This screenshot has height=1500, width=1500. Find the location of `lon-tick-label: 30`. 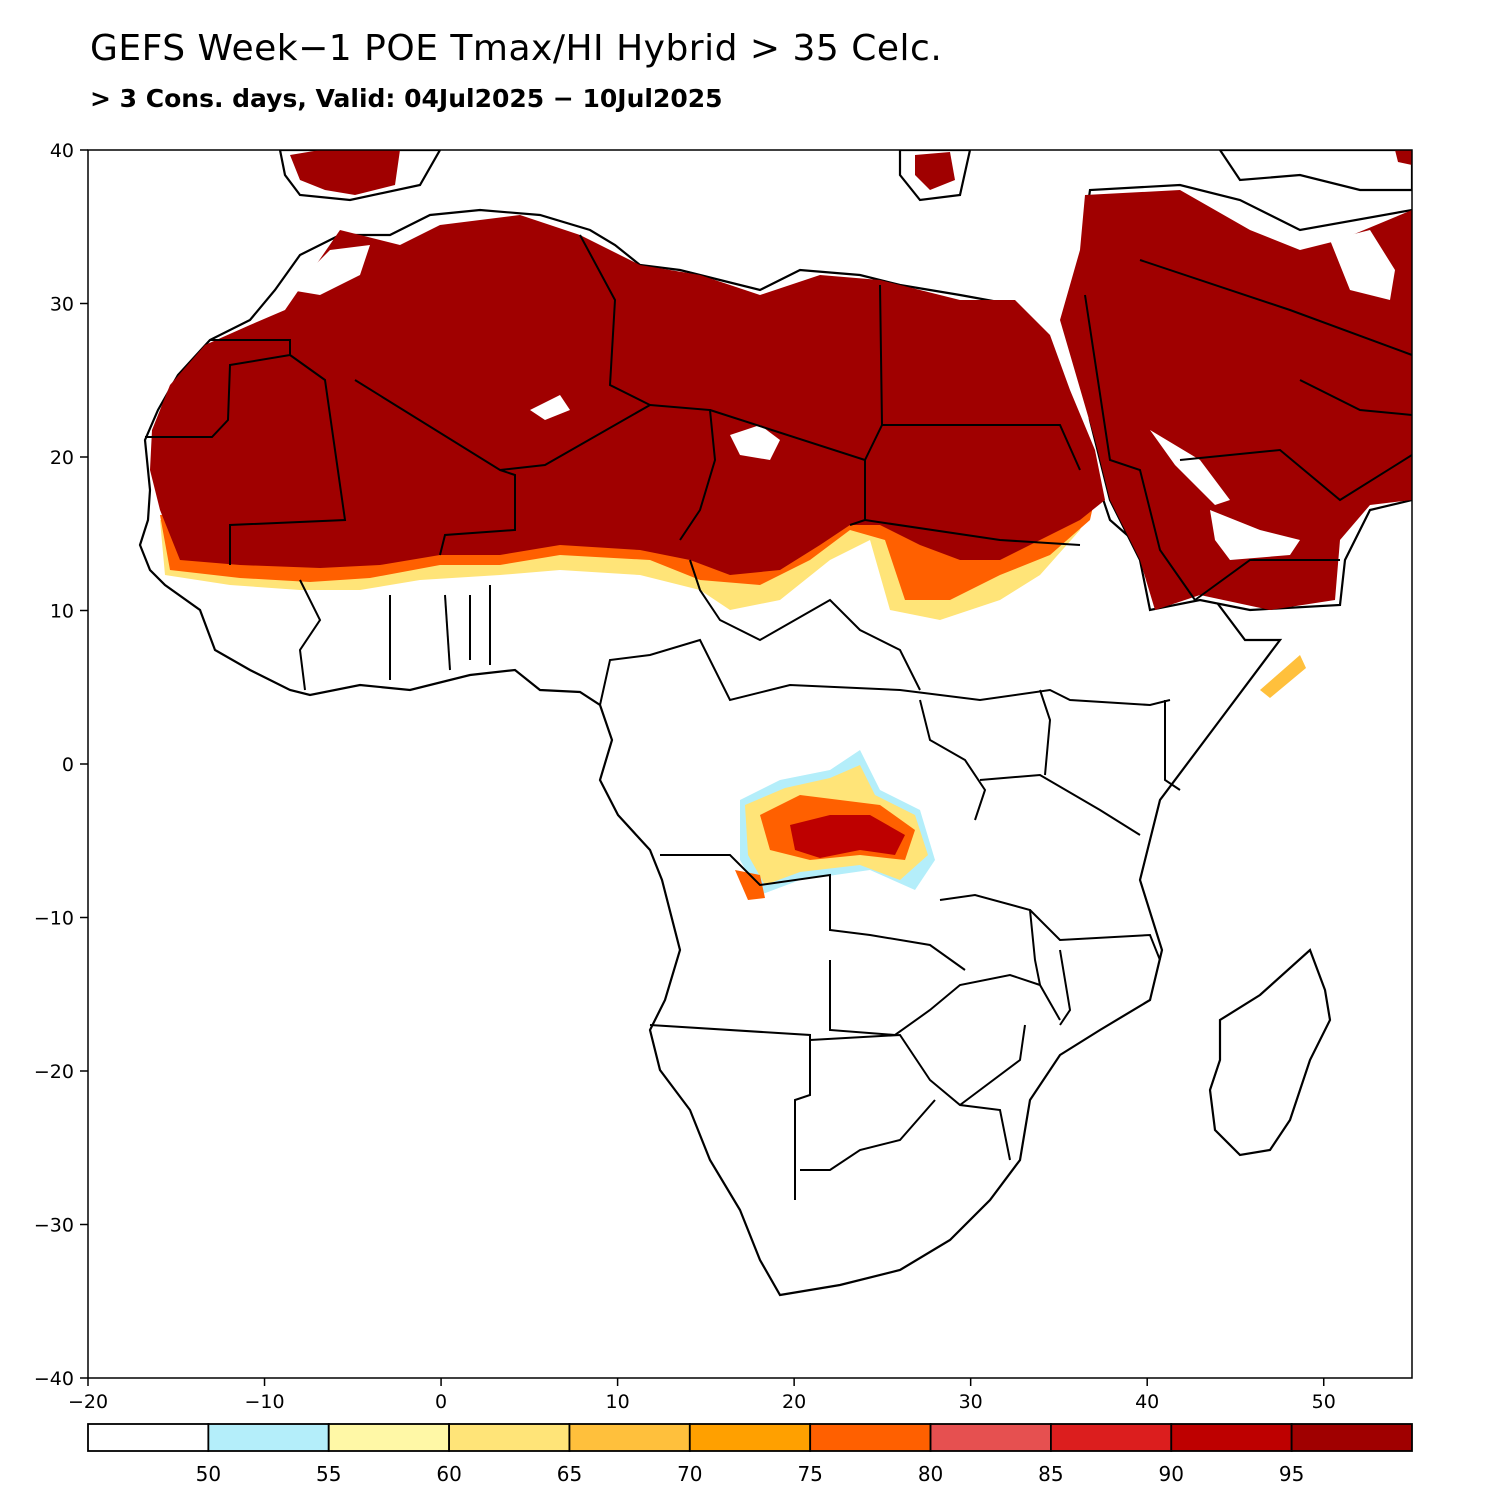

lon-tick-label: 30 is located at coordinates (971, 1402).